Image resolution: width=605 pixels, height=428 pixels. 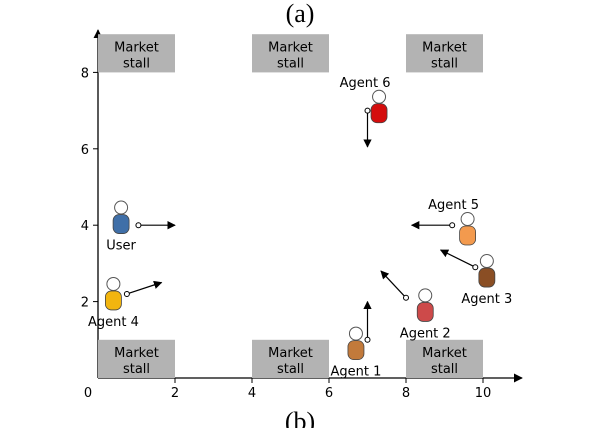 I want to click on x-tick-label: 10, so click(x=483, y=393).